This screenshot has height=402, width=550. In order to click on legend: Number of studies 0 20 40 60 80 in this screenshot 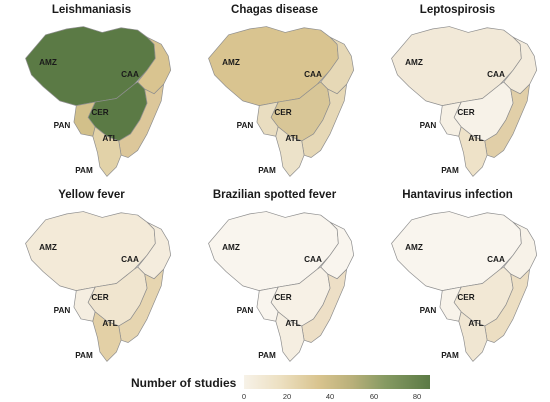, I will do `click(275, 385)`.